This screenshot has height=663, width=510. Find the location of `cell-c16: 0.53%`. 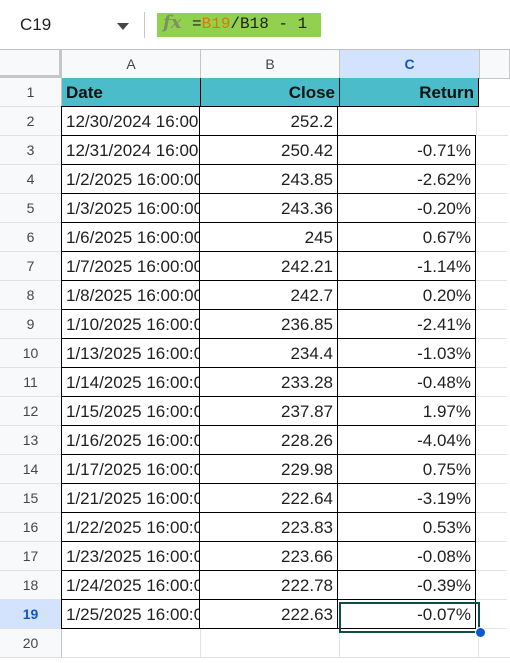

cell-c16: 0.53% is located at coordinates (406, 527).